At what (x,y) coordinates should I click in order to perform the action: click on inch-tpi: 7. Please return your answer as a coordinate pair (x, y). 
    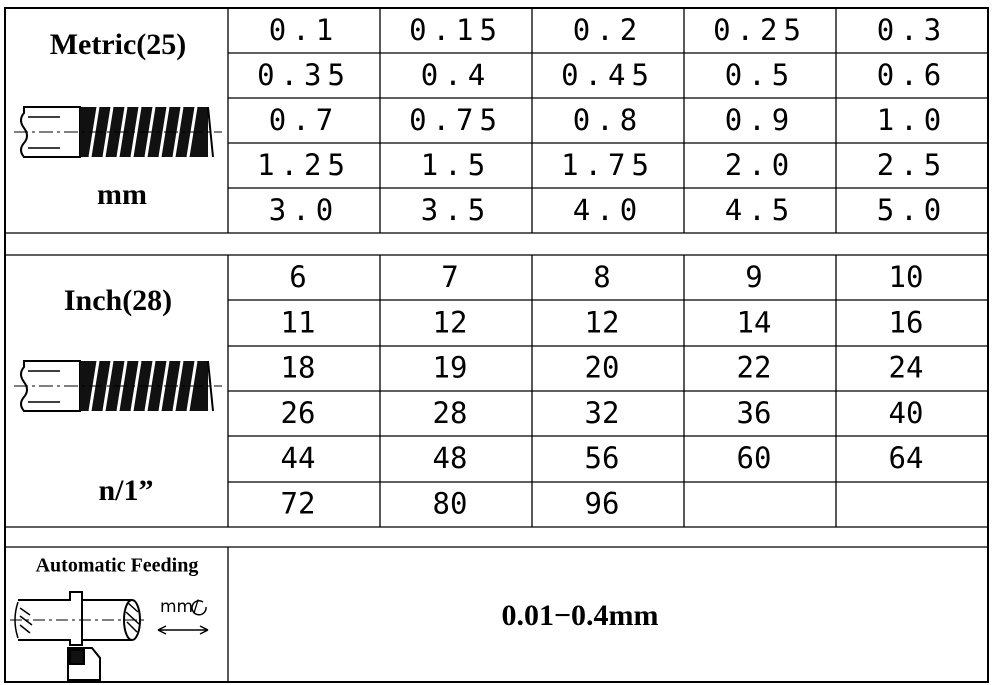
    Looking at the image, I should click on (449, 277).